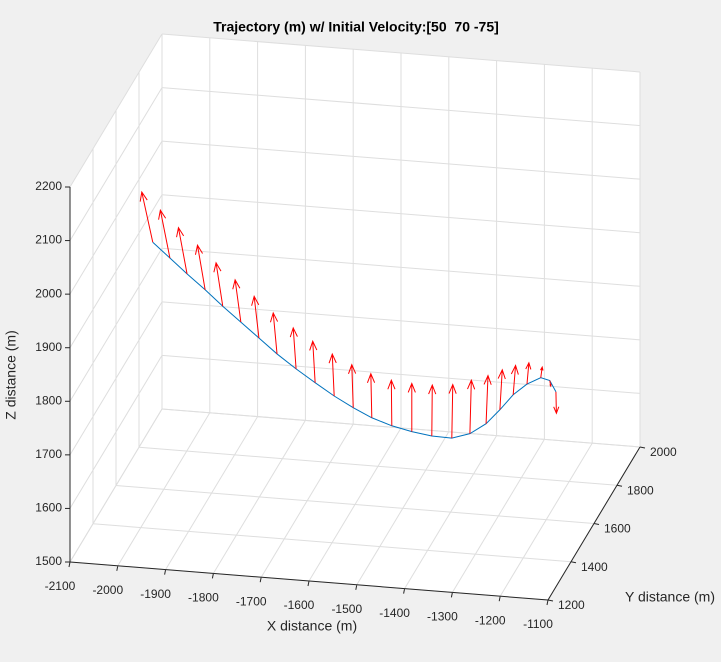 This screenshot has width=721, height=662. Describe the element at coordinates (670, 597) in the screenshot. I see `y-axis-label: Y distance (m)` at that location.